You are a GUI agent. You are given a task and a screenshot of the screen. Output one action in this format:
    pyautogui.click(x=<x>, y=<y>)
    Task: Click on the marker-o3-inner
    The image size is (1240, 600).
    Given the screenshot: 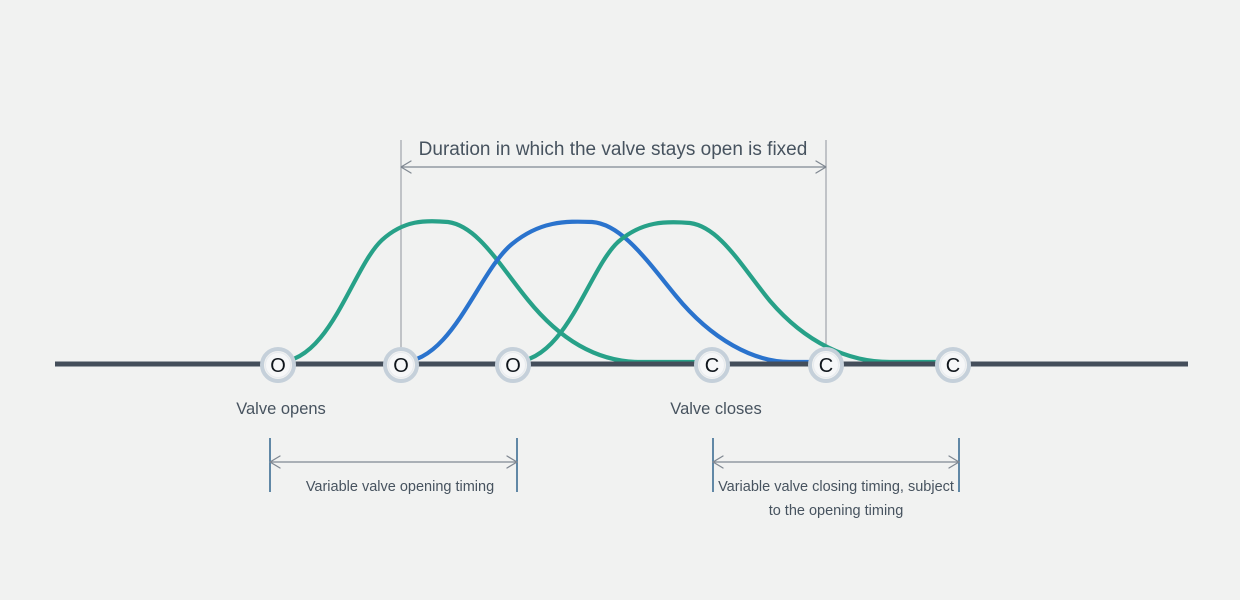 What is the action you would take?
    pyautogui.click(x=513, y=365)
    